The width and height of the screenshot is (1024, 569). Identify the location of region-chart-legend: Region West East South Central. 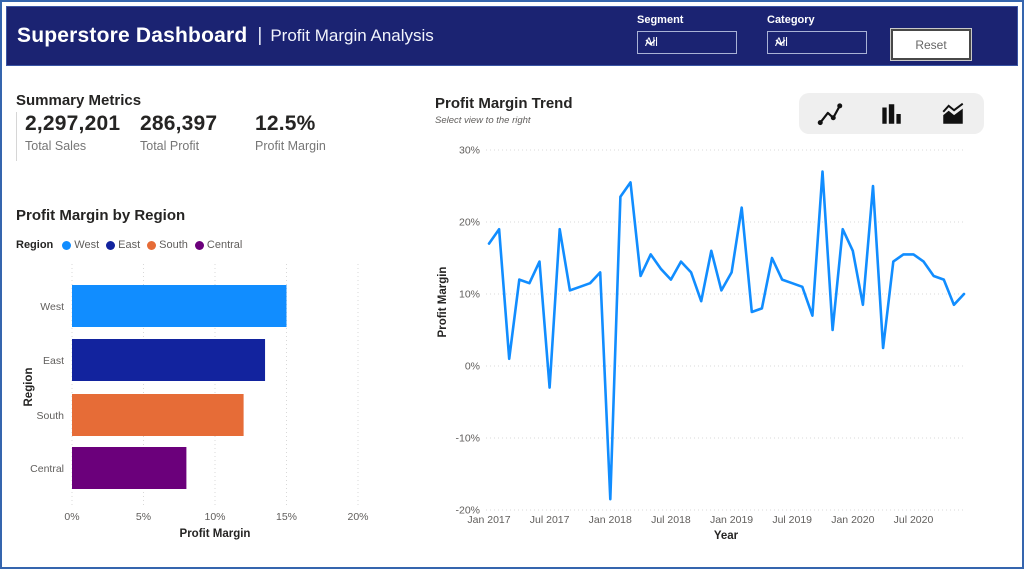
(132, 245).